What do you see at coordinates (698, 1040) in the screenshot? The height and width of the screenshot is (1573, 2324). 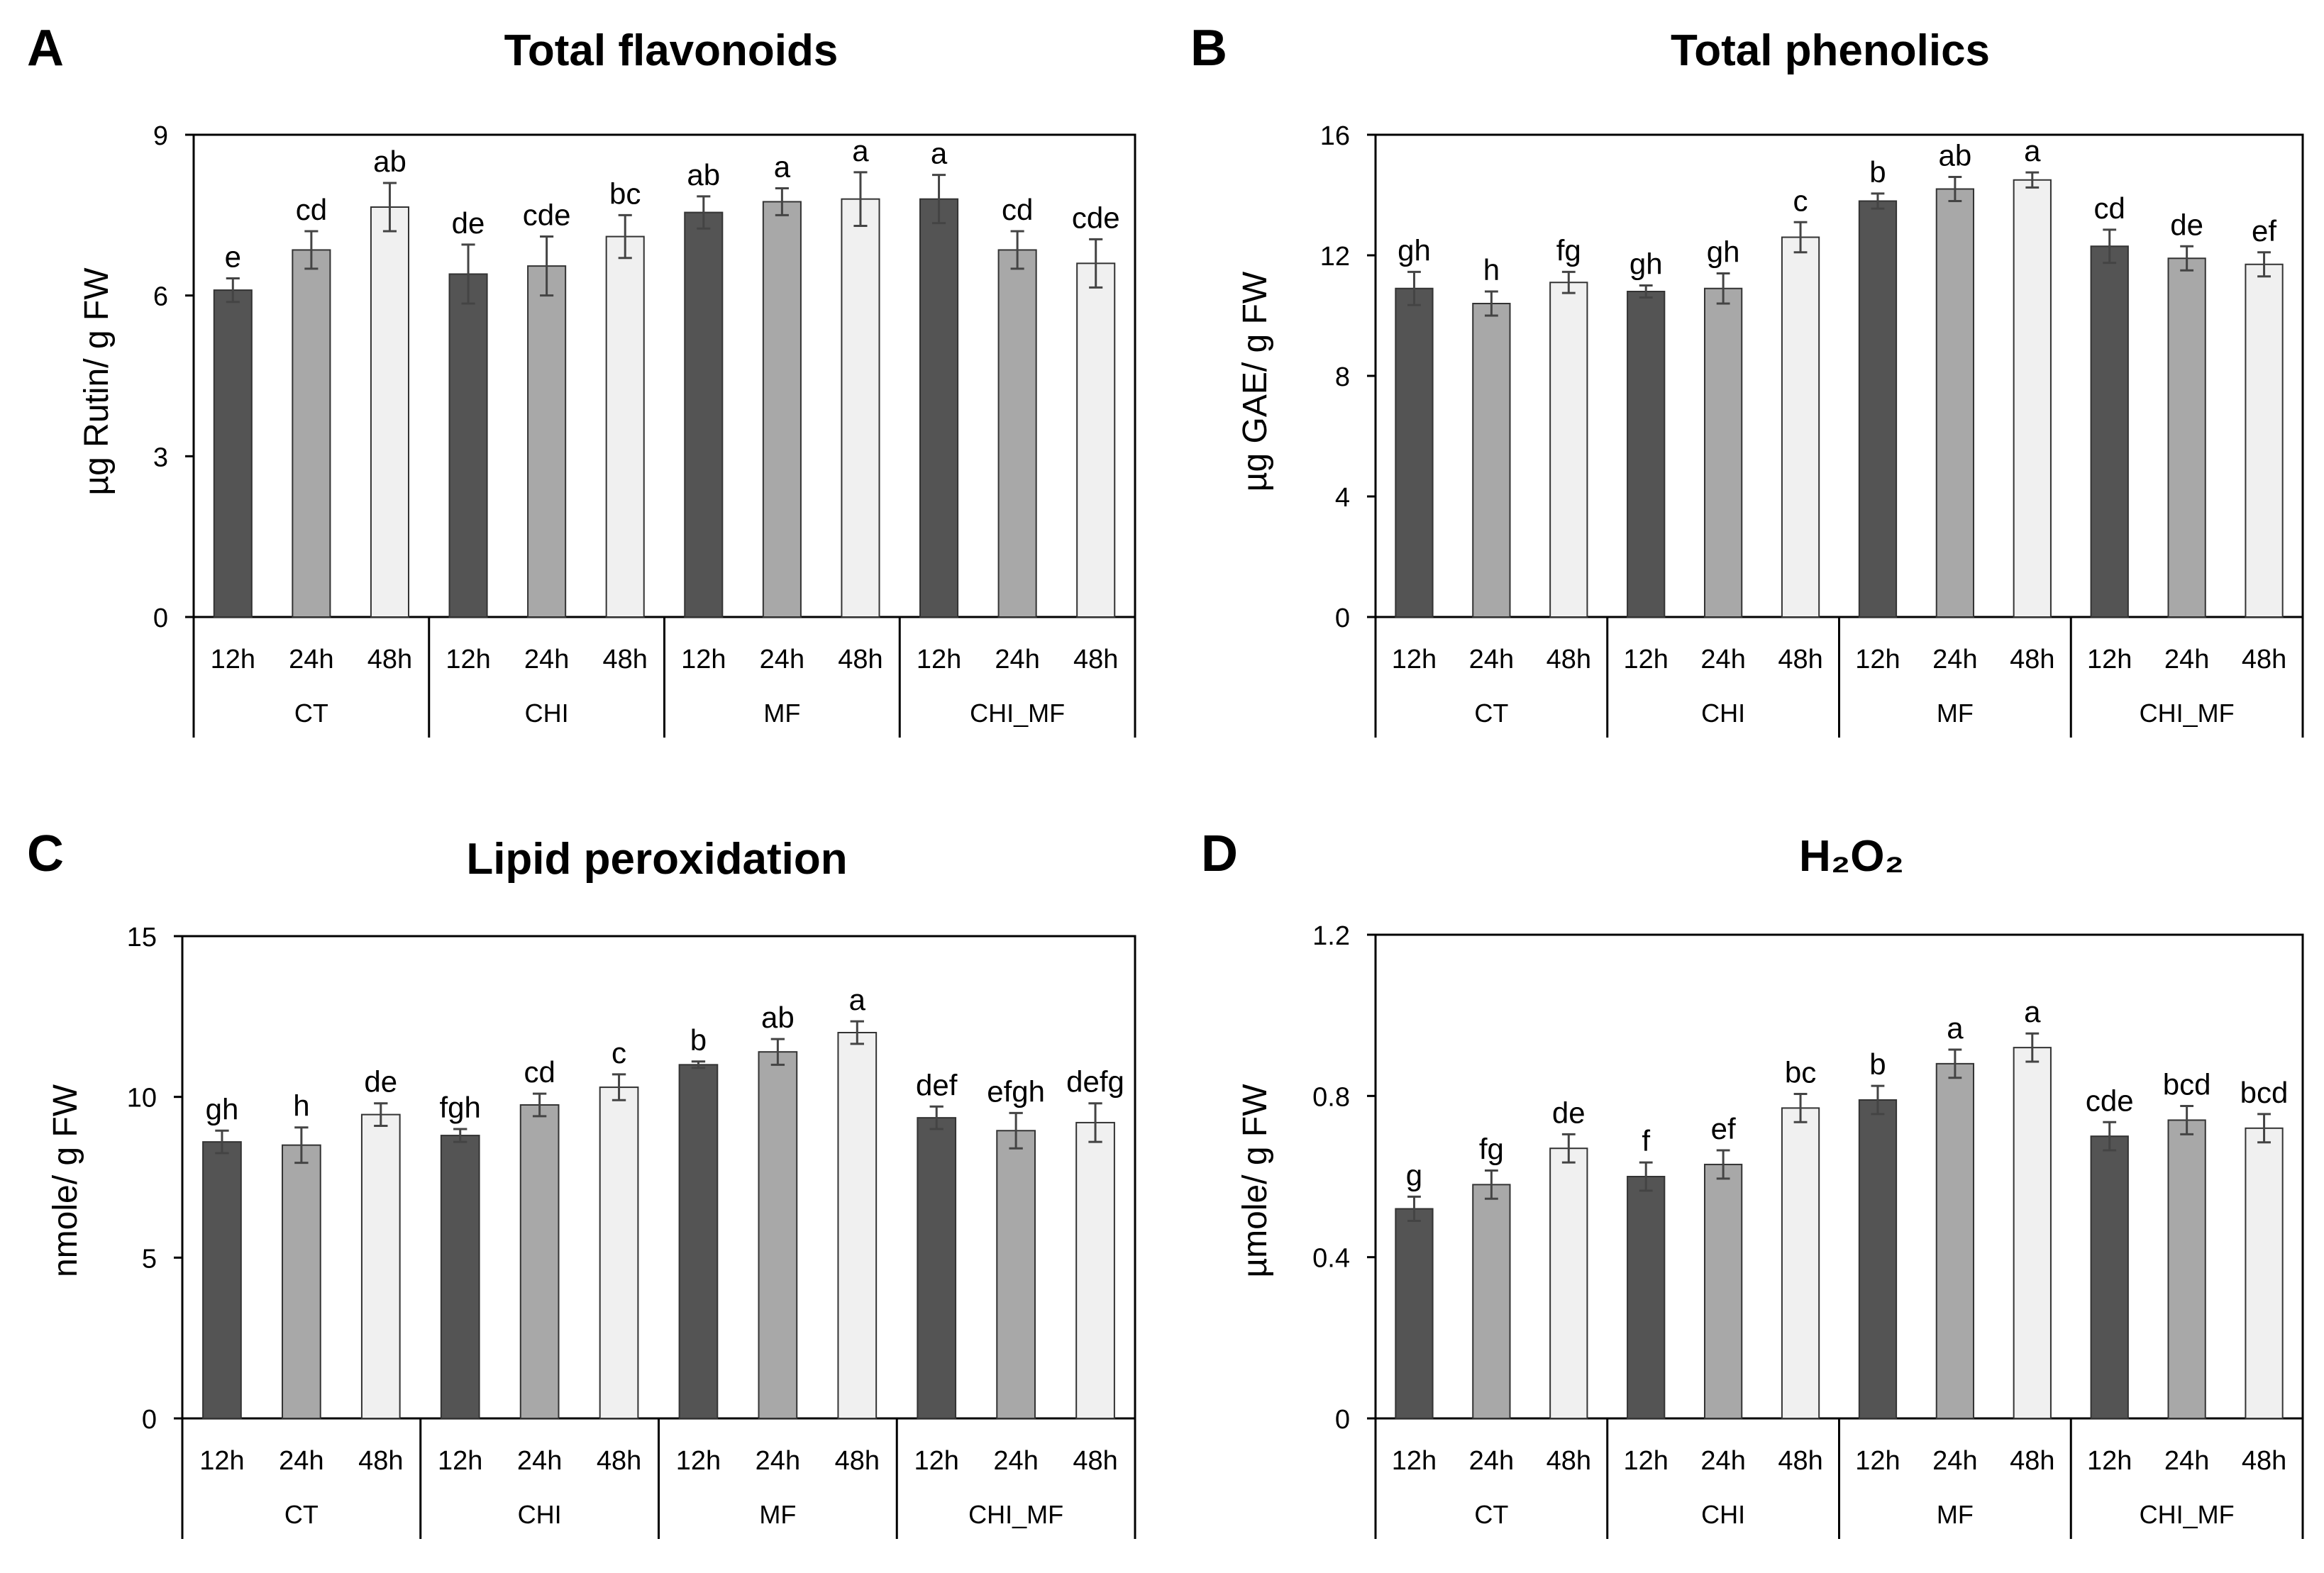 I see `panel-c-significance-letter: b` at bounding box center [698, 1040].